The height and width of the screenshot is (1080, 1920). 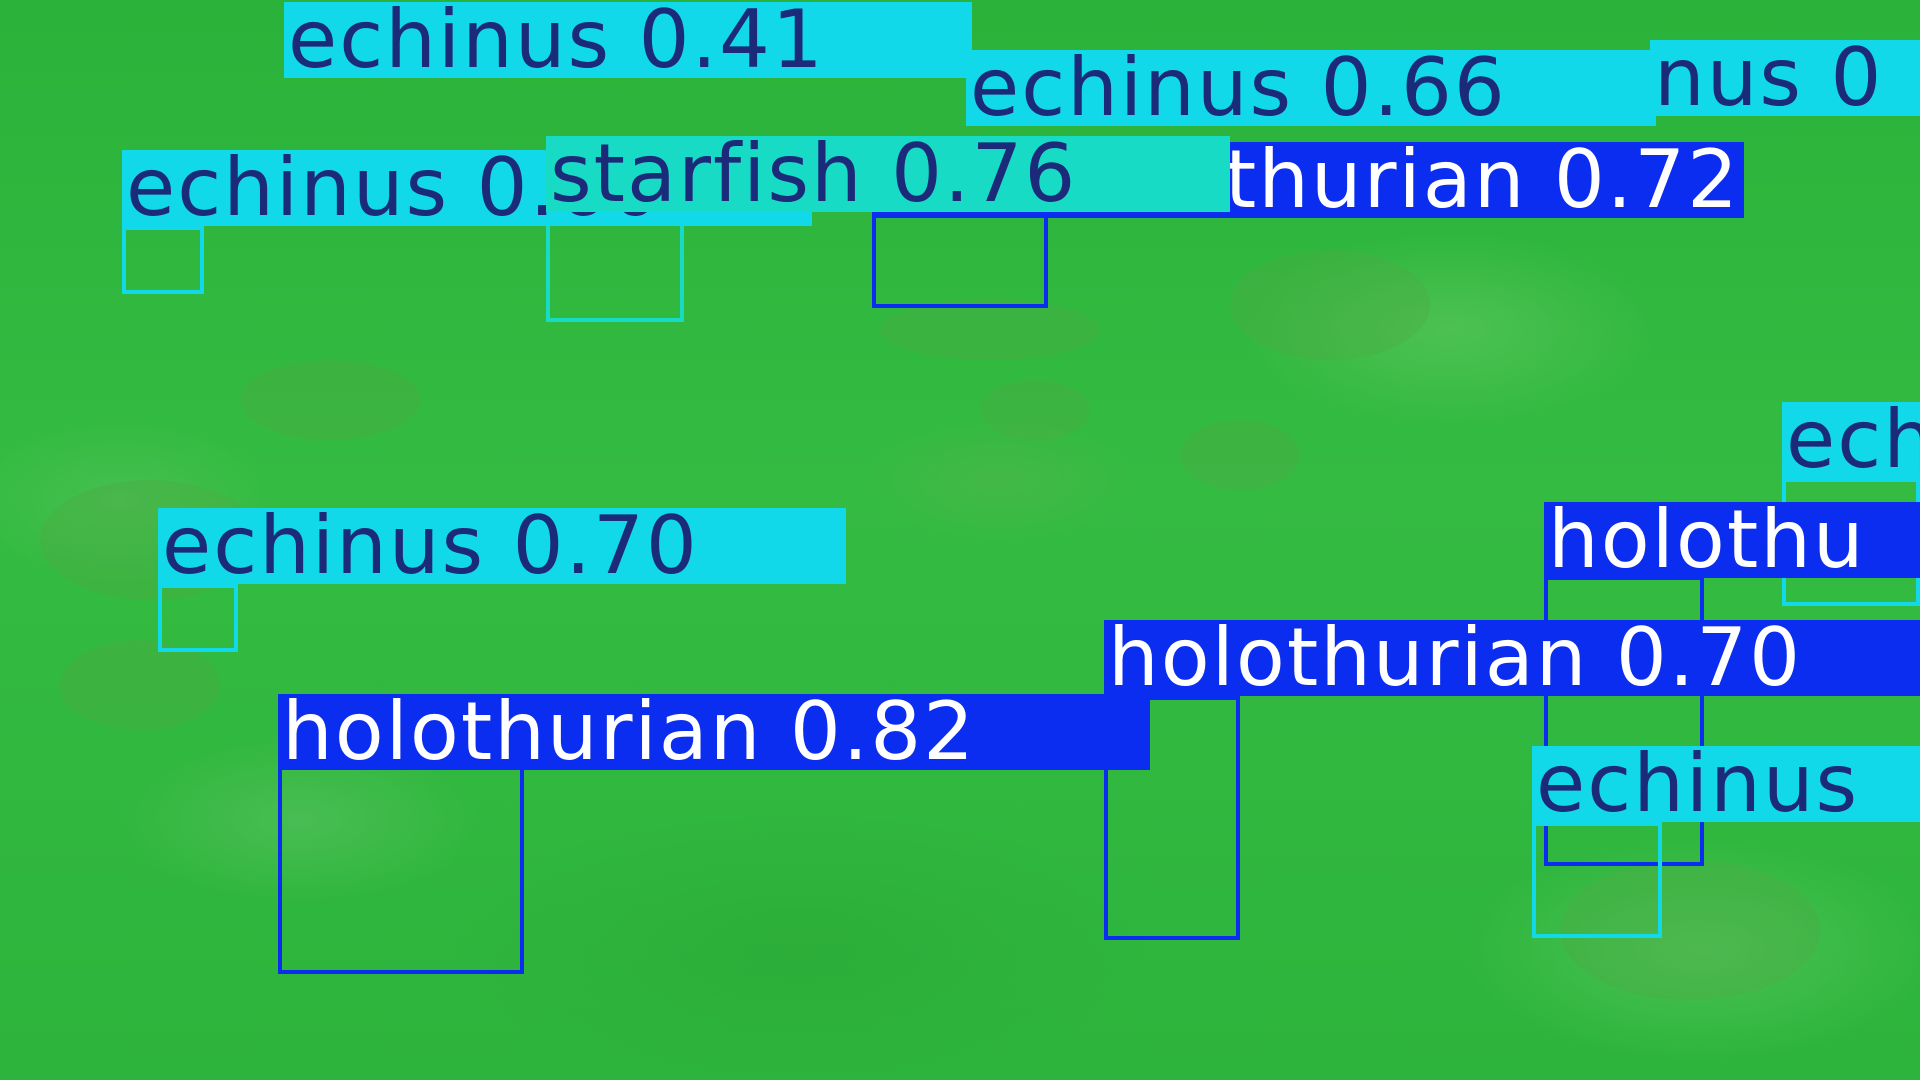 I want to click on detection-label-echinus: echinus 0.66, so click(x=1311, y=88).